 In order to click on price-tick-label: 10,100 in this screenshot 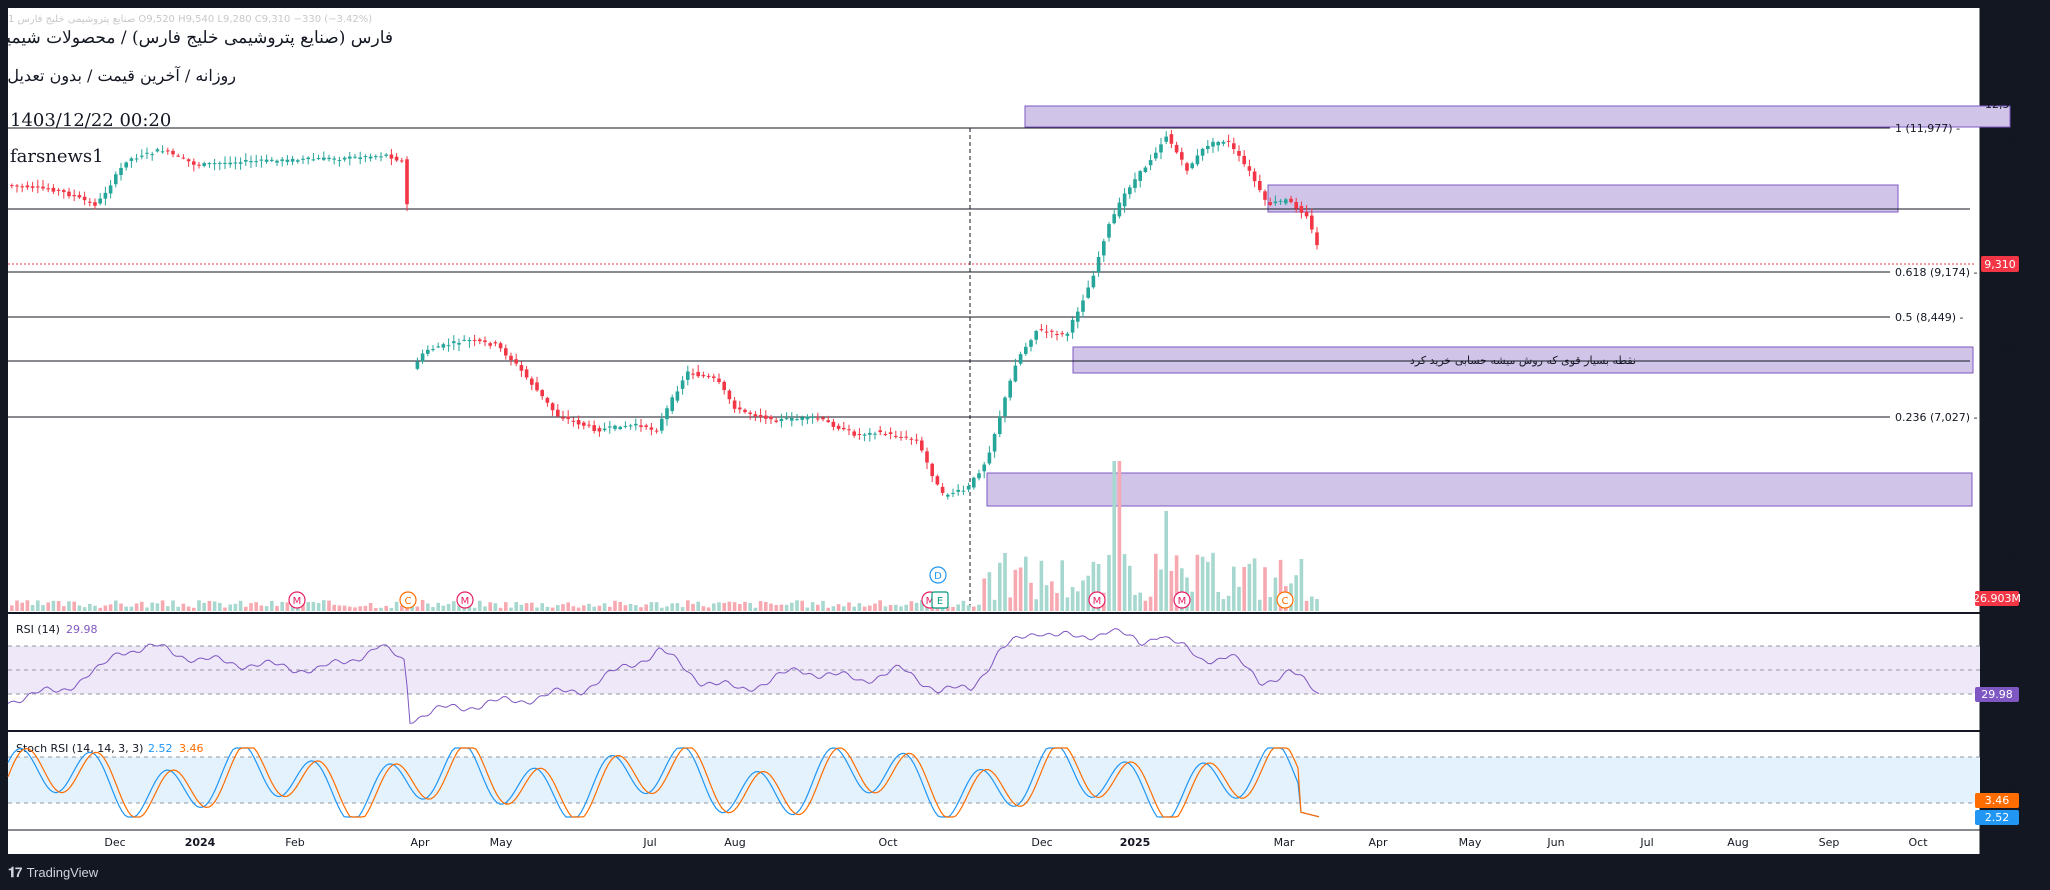, I will do `click(2004, 219)`.